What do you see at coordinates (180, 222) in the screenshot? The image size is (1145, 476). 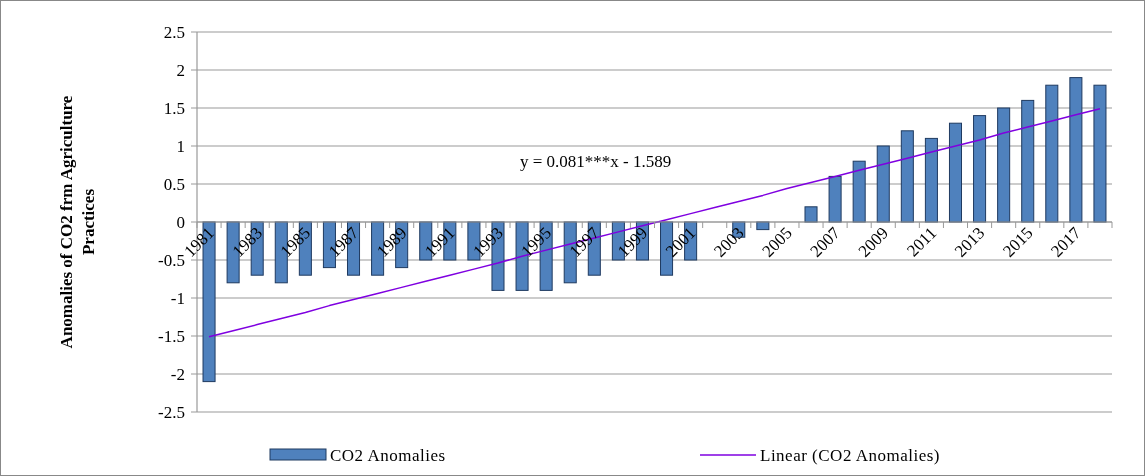 I see `y-tick-label: 0` at bounding box center [180, 222].